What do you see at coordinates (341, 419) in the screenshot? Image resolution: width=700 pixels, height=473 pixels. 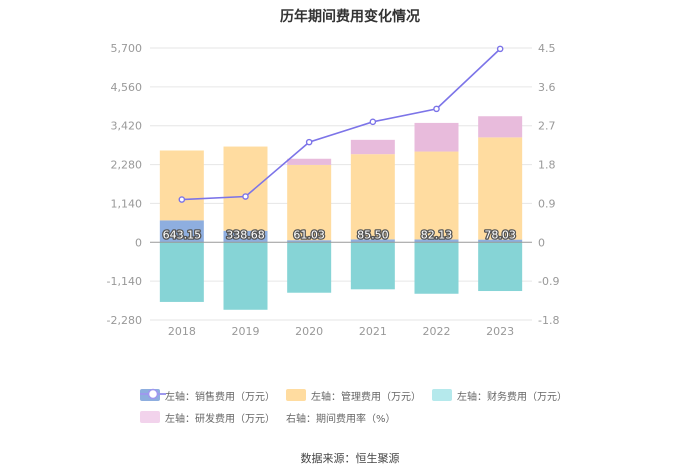 I see `legend-label-expense-ratio: 右轴：期间费用率（%）` at bounding box center [341, 419].